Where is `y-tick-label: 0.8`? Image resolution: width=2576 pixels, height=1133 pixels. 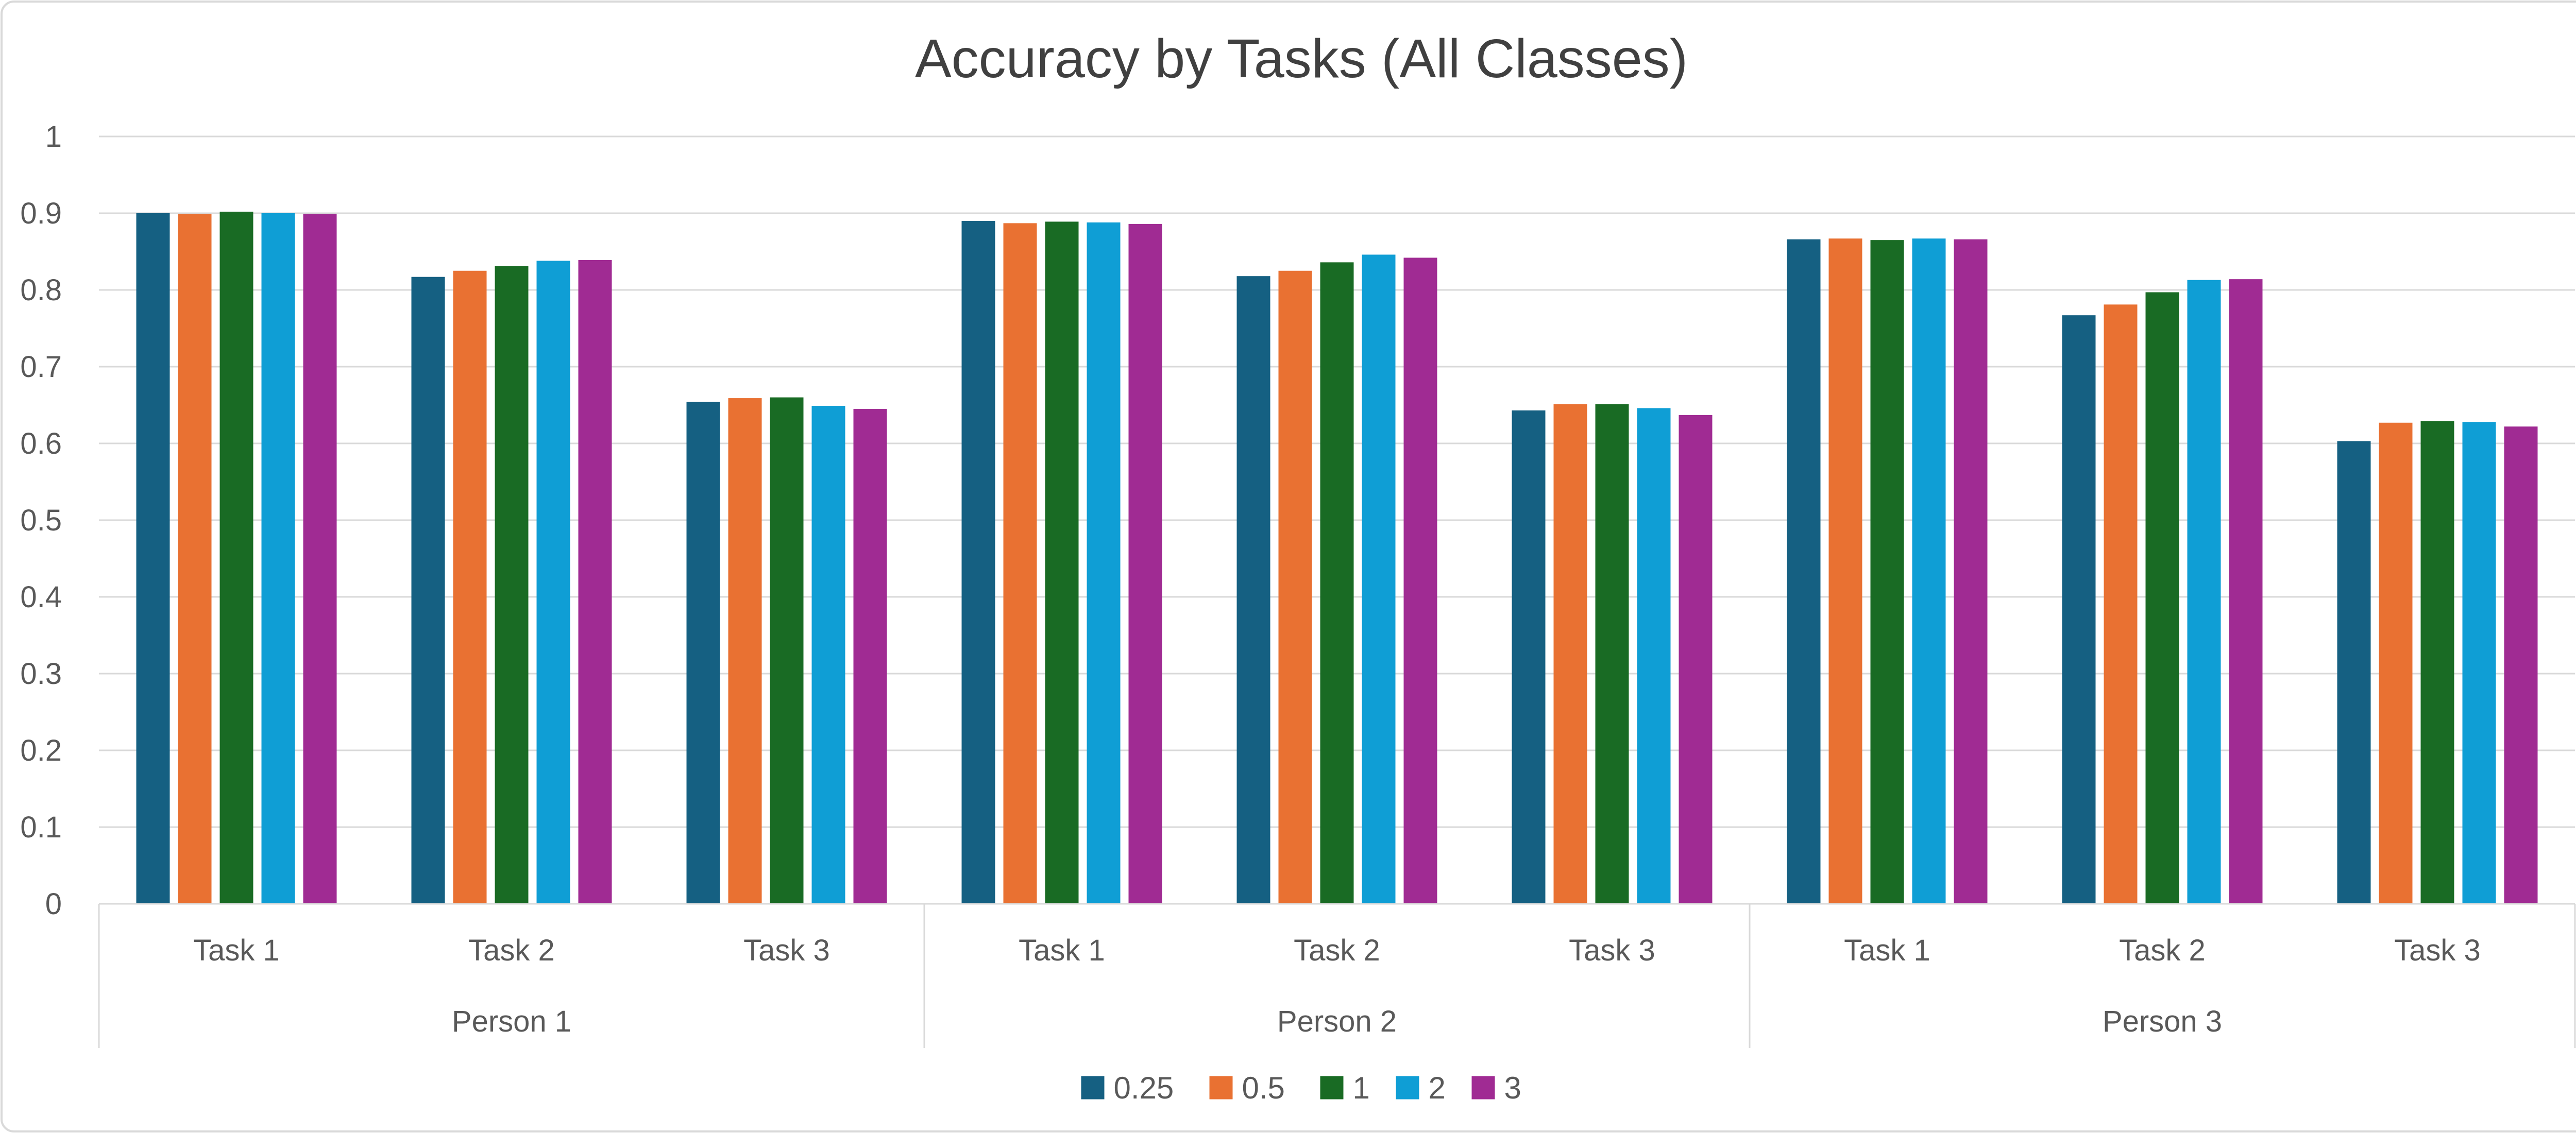
y-tick-label: 0.8 is located at coordinates (41, 290).